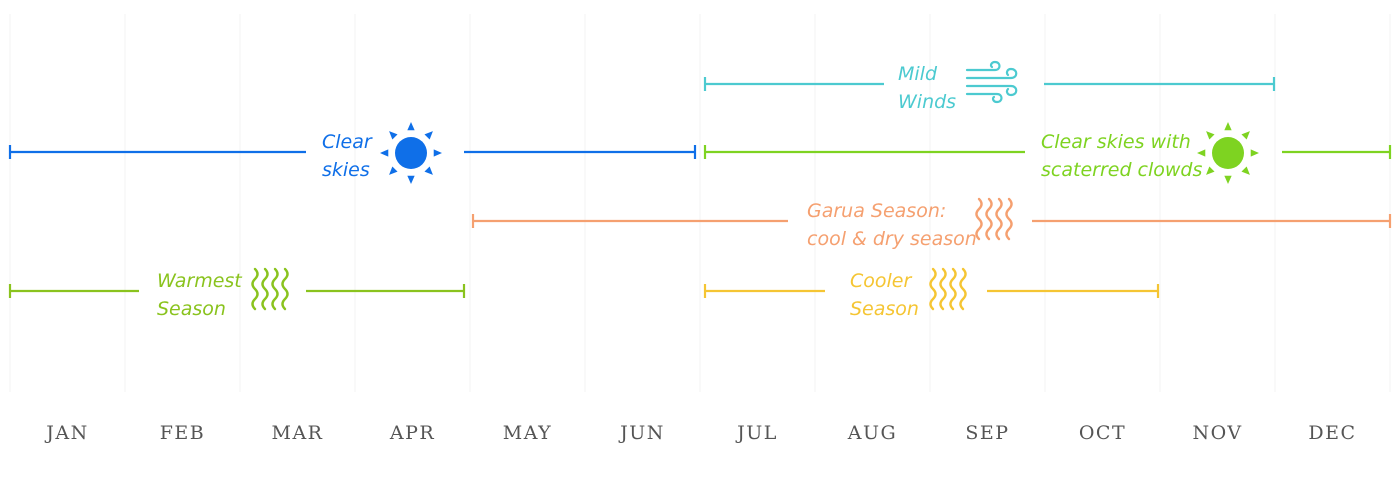  I want to click on season-bar-warmest-season: Warmest Season, so click(237, 293).